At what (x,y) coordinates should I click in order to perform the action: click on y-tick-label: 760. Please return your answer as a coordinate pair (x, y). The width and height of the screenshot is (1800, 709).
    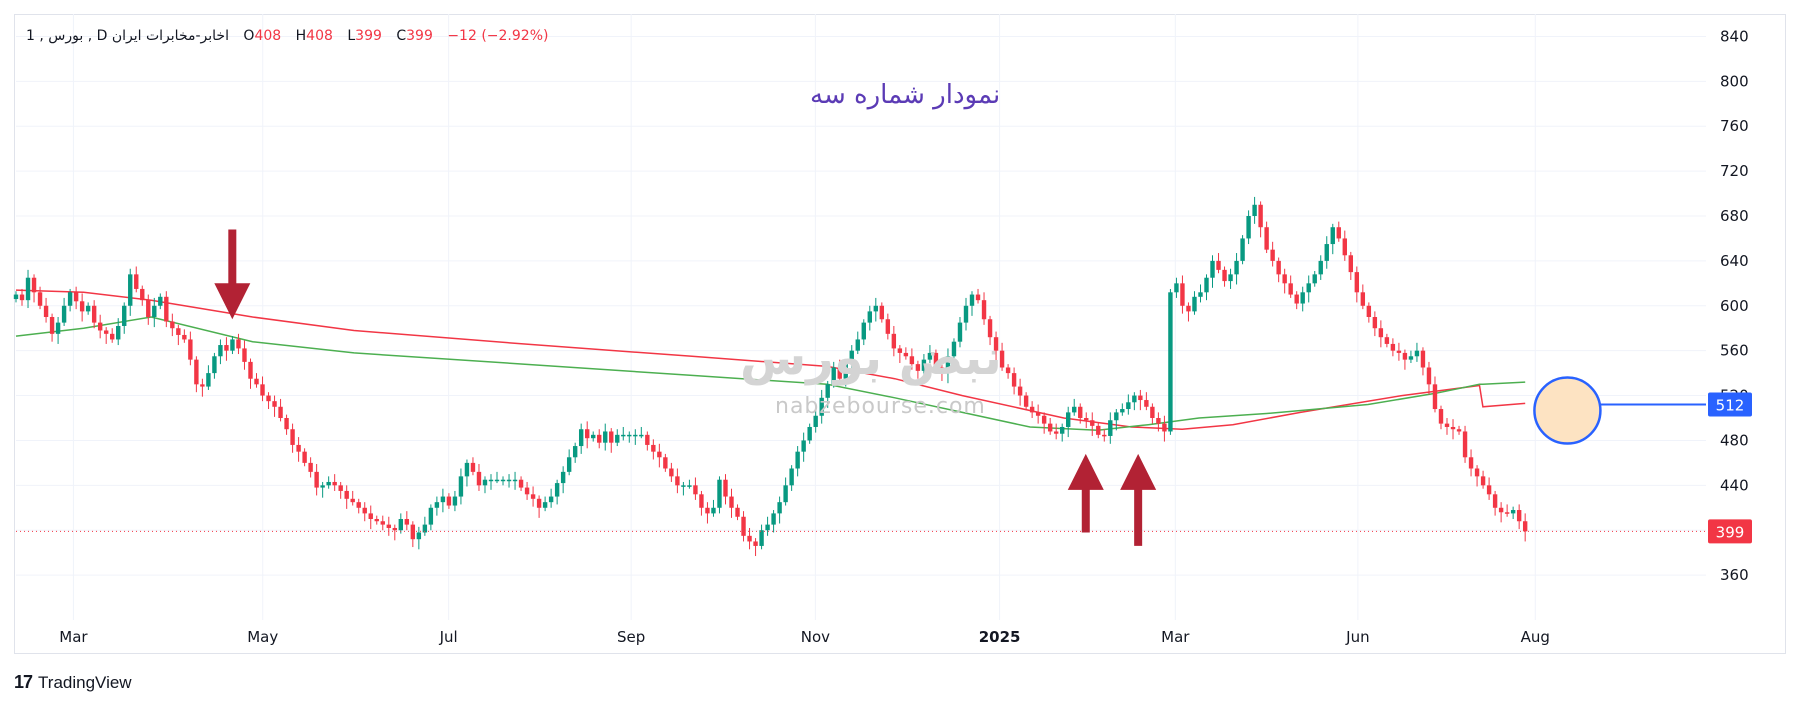
    Looking at the image, I should click on (1734, 126).